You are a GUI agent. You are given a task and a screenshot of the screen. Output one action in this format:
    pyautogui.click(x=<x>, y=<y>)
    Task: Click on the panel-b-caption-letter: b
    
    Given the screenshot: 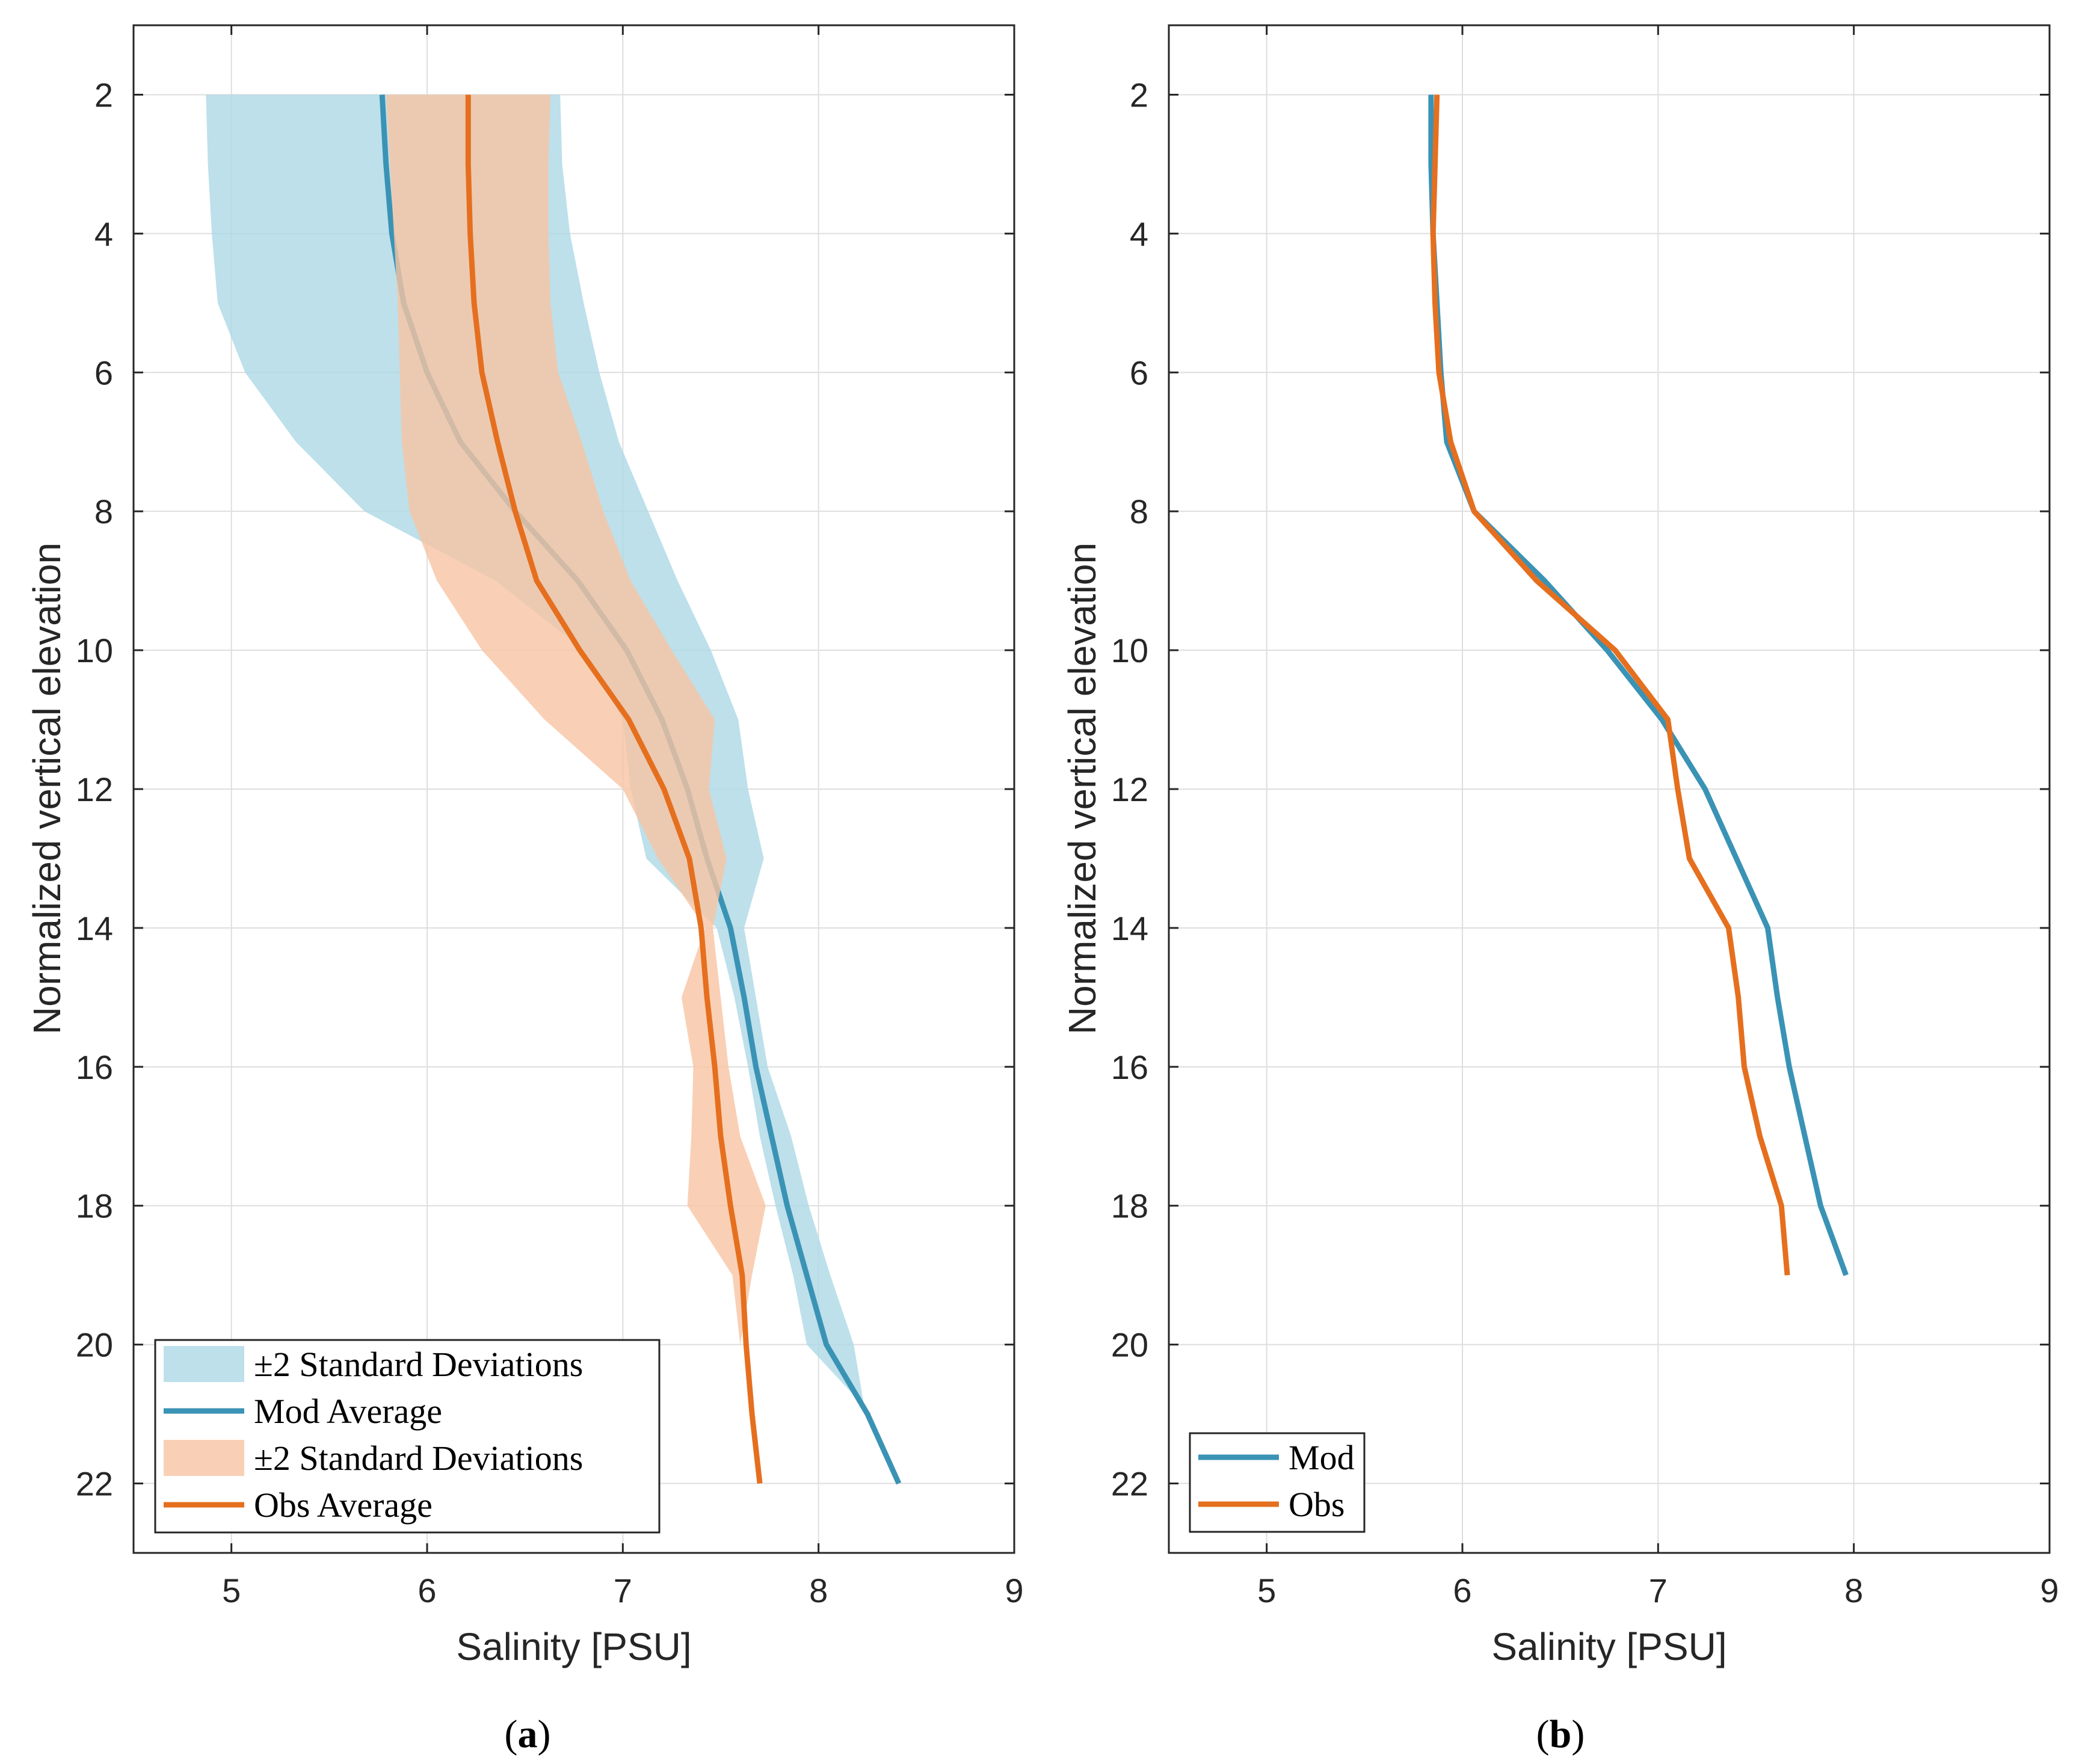 What is the action you would take?
    pyautogui.click(x=1561, y=1734)
    